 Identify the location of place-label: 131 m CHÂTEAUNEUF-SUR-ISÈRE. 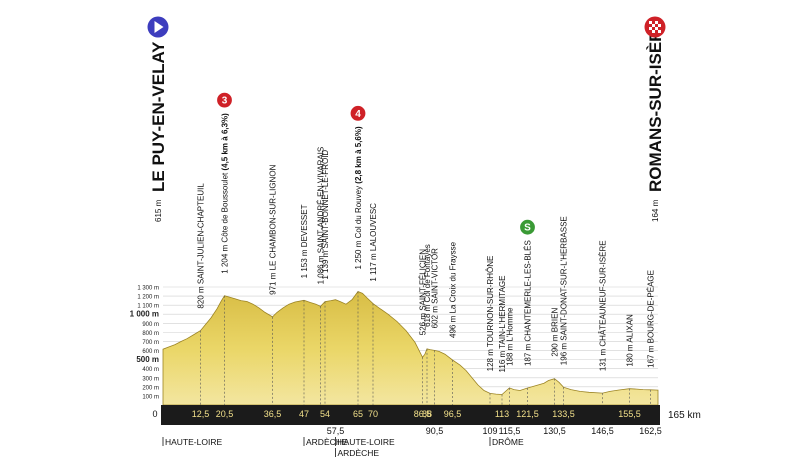
(603, 305).